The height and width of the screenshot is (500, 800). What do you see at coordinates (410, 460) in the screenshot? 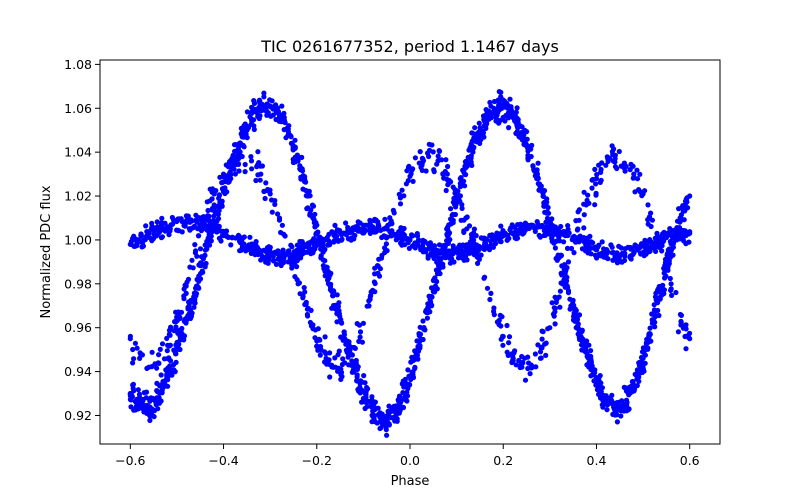
I see `x-tick-label: 0.0` at bounding box center [410, 460].